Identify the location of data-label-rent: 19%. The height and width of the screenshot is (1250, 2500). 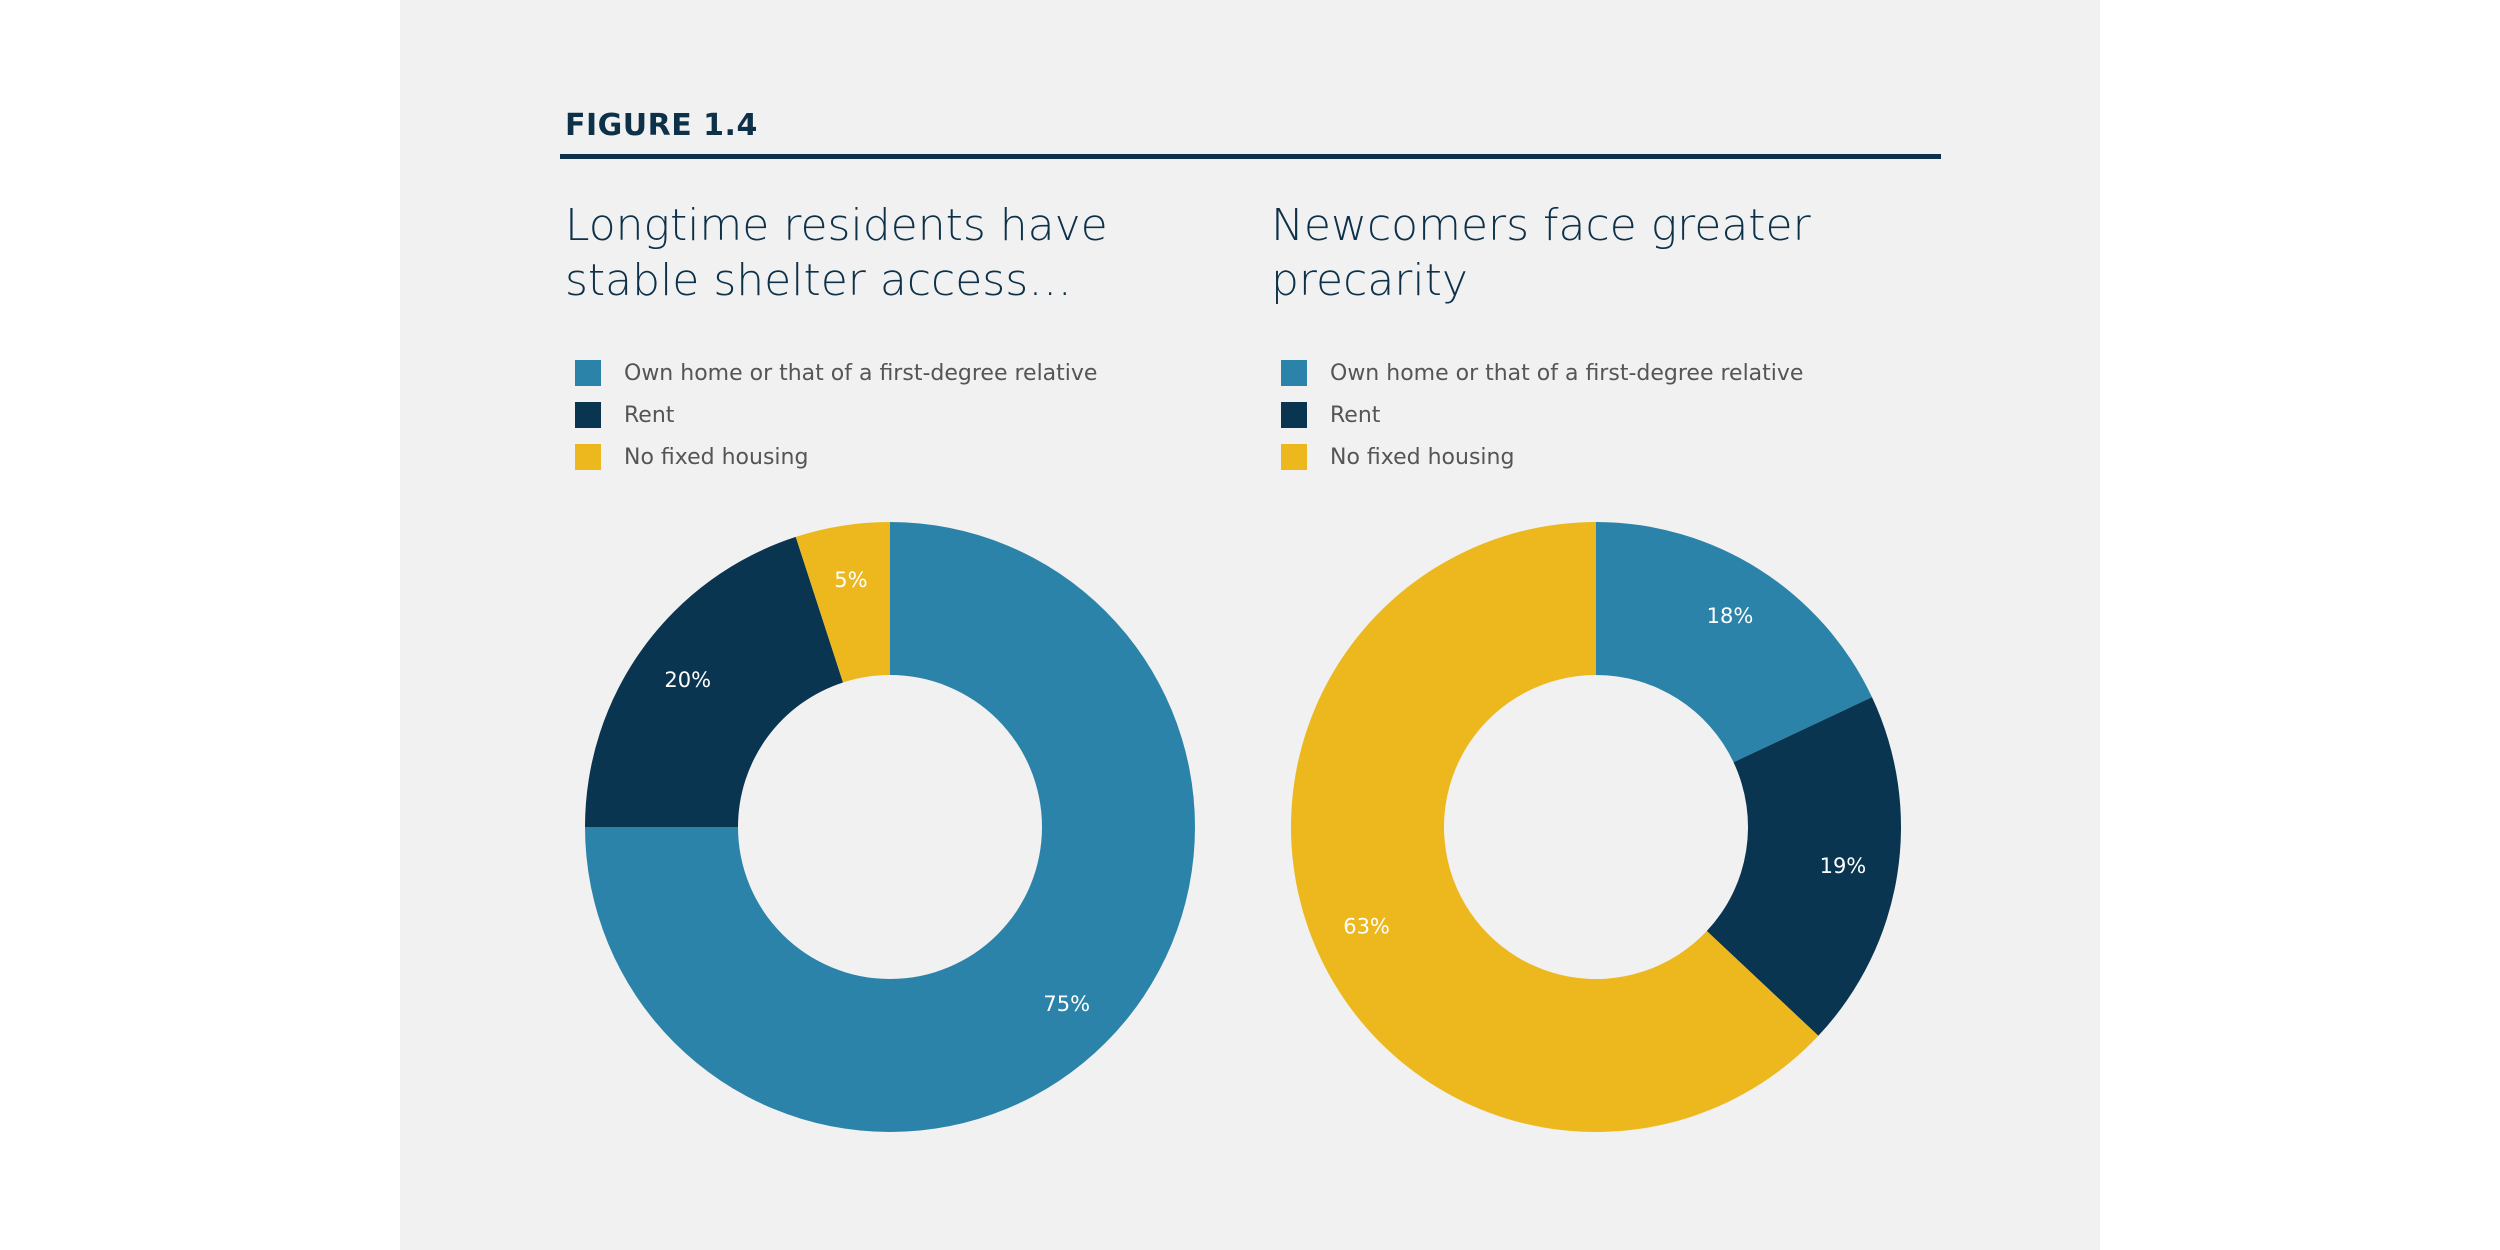
(1843, 866).